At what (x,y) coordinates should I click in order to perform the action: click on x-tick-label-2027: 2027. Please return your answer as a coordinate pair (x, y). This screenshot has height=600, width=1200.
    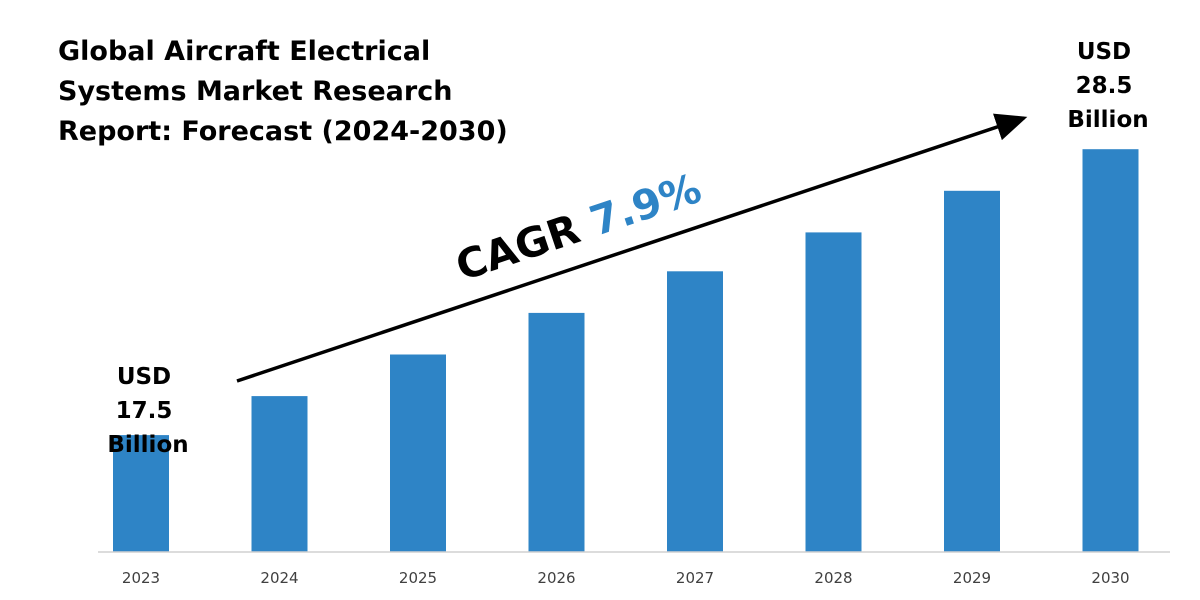
    Looking at the image, I should click on (695, 578).